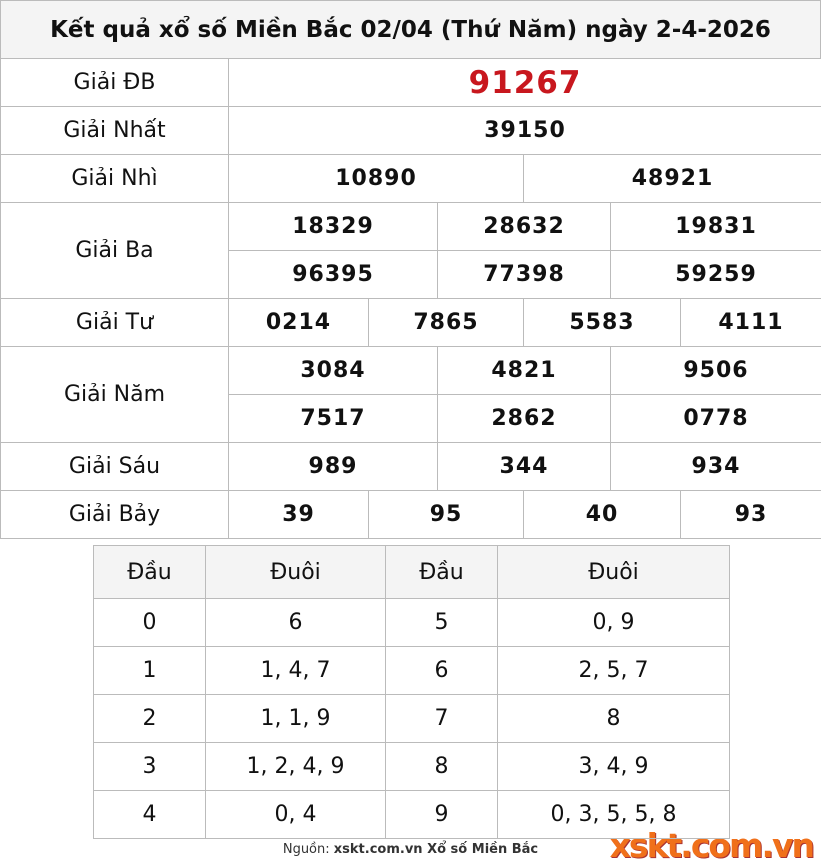 The image size is (821, 865). I want to click on prize-number: 77398, so click(524, 274).